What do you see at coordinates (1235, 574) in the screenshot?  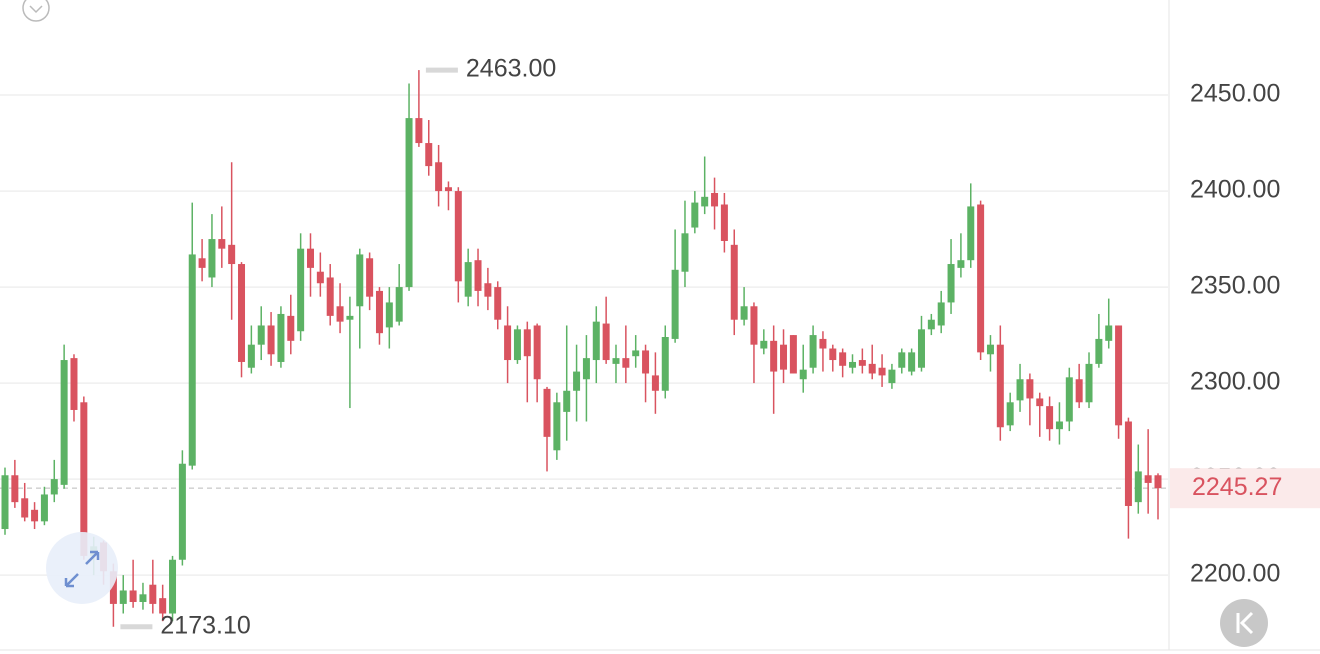 I see `y-tick-label: 2200.00` at bounding box center [1235, 574].